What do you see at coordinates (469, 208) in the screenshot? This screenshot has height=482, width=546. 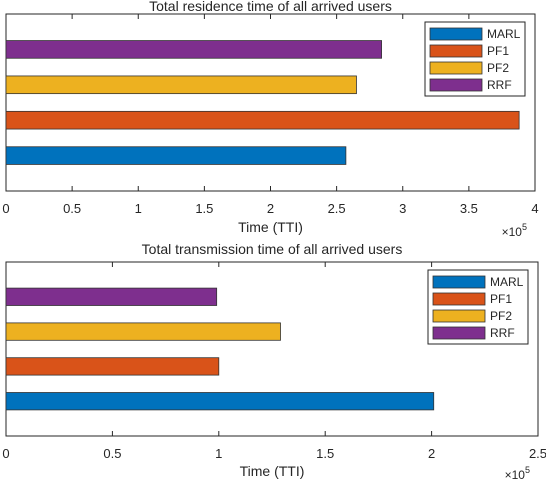 I see `x-tick-label: 3.5` at bounding box center [469, 208].